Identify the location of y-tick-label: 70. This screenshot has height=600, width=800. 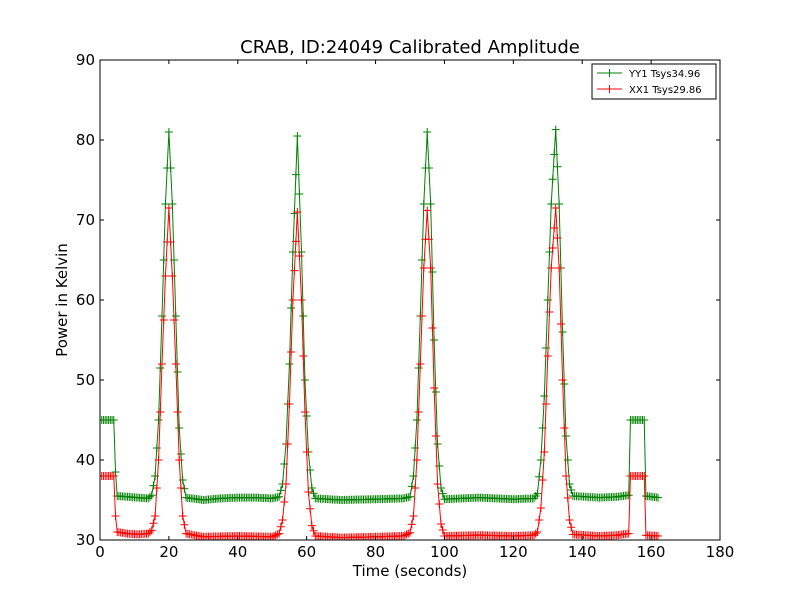
(85, 220).